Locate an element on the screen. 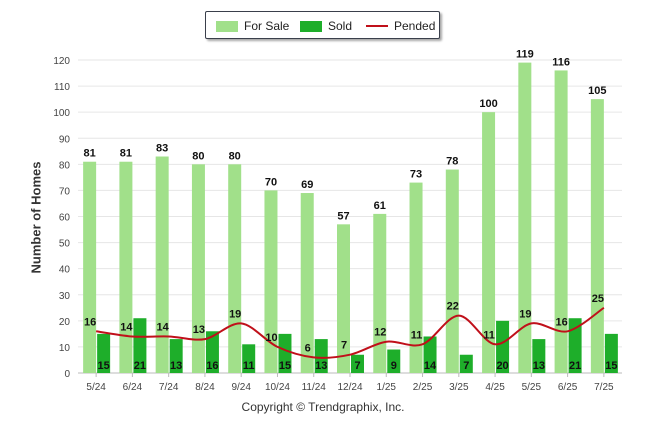 This screenshot has width=646, height=434. x-tick-label: 10/24 is located at coordinates (277, 387).